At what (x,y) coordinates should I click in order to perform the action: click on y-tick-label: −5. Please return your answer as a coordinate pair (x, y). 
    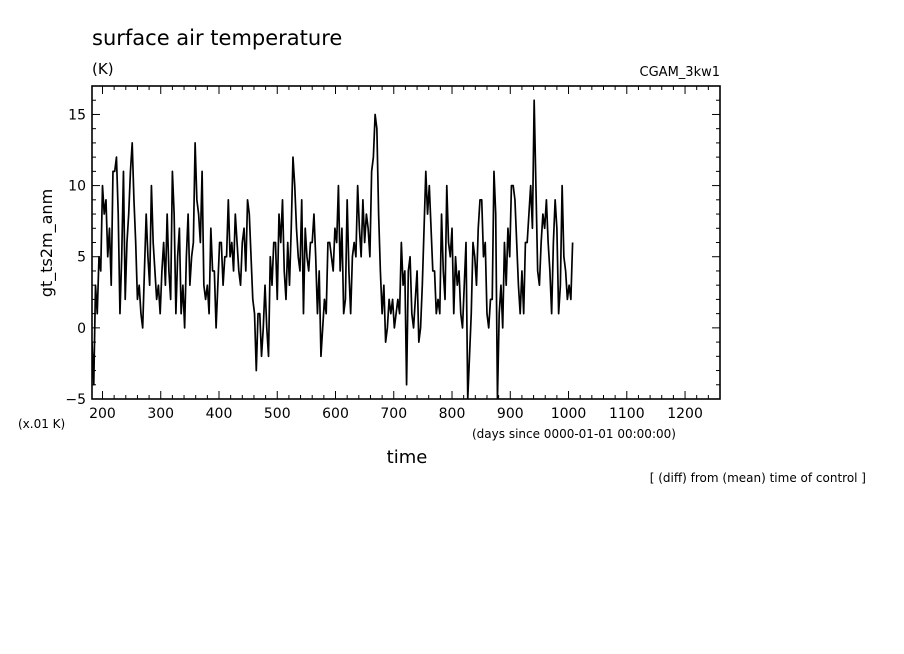
    Looking at the image, I should click on (75, 400).